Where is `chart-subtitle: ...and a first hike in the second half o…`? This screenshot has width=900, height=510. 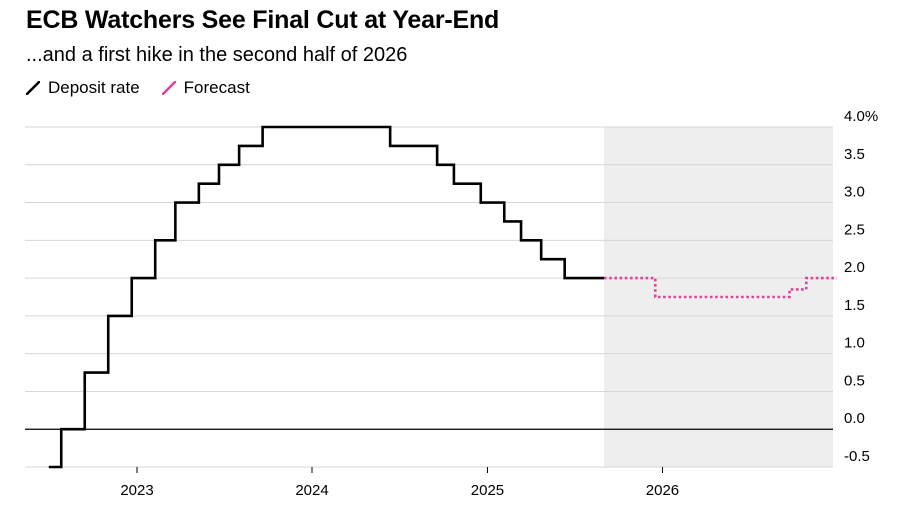
chart-subtitle: ...and a first hike in the second half o… is located at coordinates (217, 55).